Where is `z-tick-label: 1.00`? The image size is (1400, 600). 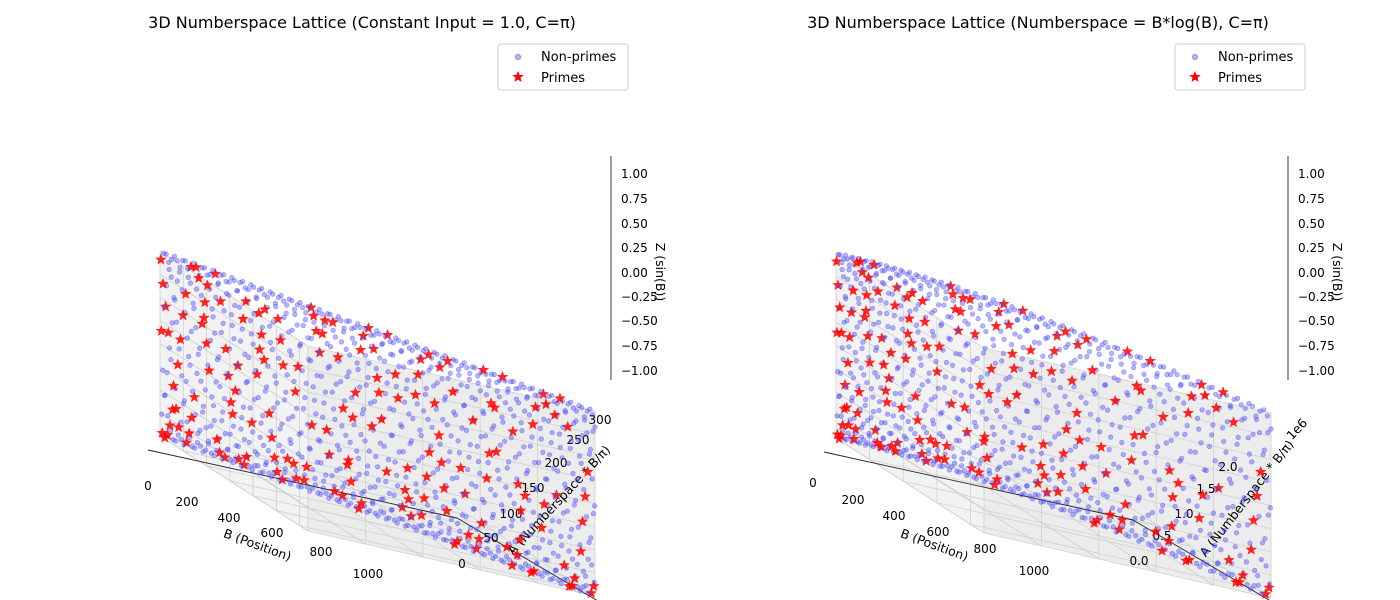
z-tick-label: 1.00 is located at coordinates (1311, 174).